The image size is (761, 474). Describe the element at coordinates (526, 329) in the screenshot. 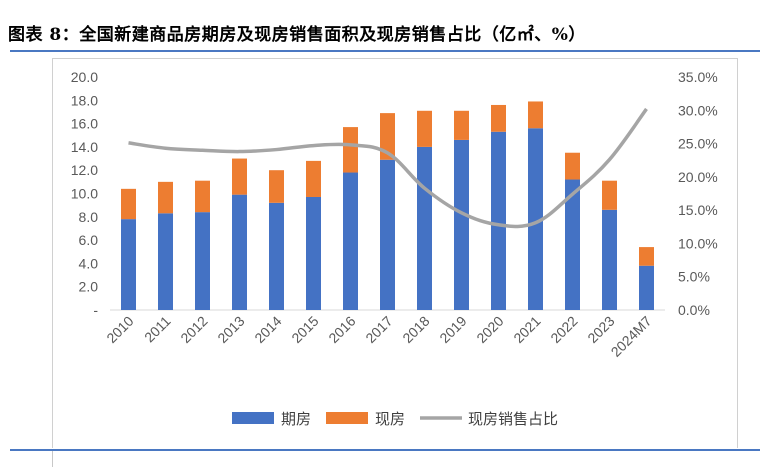

I see `x-tick-label: 2021` at that location.